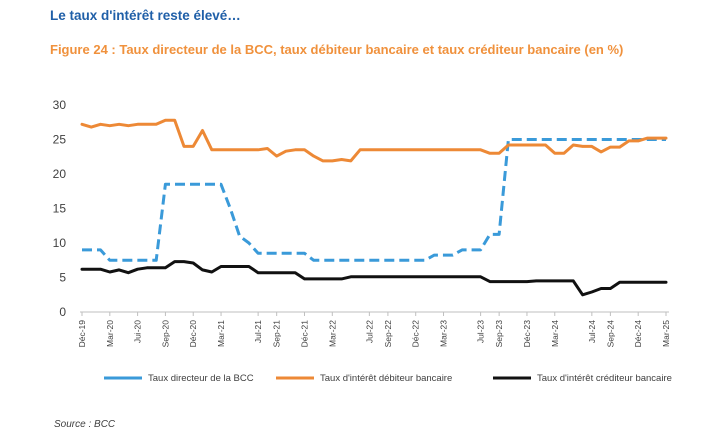 The height and width of the screenshot is (442, 720). What do you see at coordinates (416, 334) in the screenshot?
I see `x-tick-label: Déc-22` at bounding box center [416, 334].